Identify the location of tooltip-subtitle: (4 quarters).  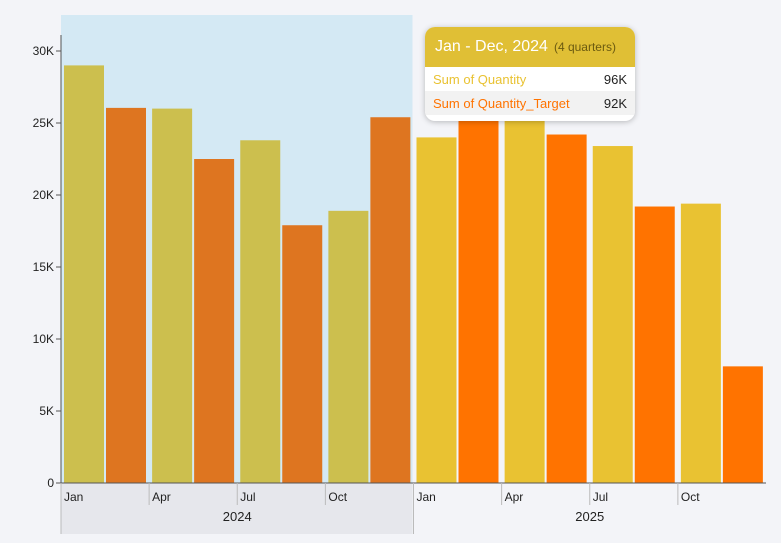
(584, 47).